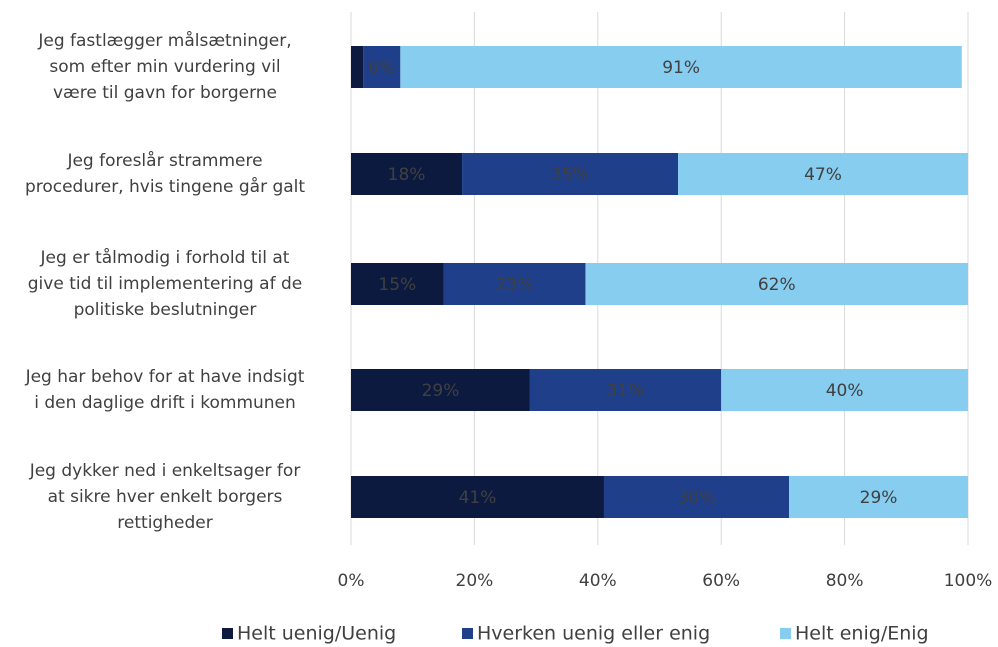 This screenshot has height=647, width=998. I want to click on data-label: 40%, so click(845, 391).